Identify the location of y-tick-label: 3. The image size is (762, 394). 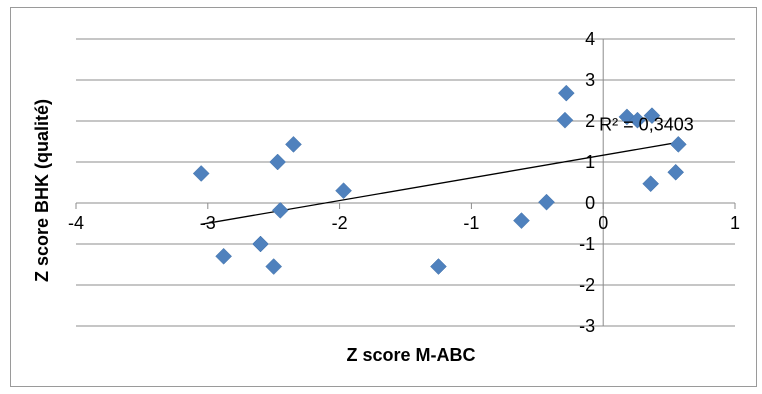
(590, 80).